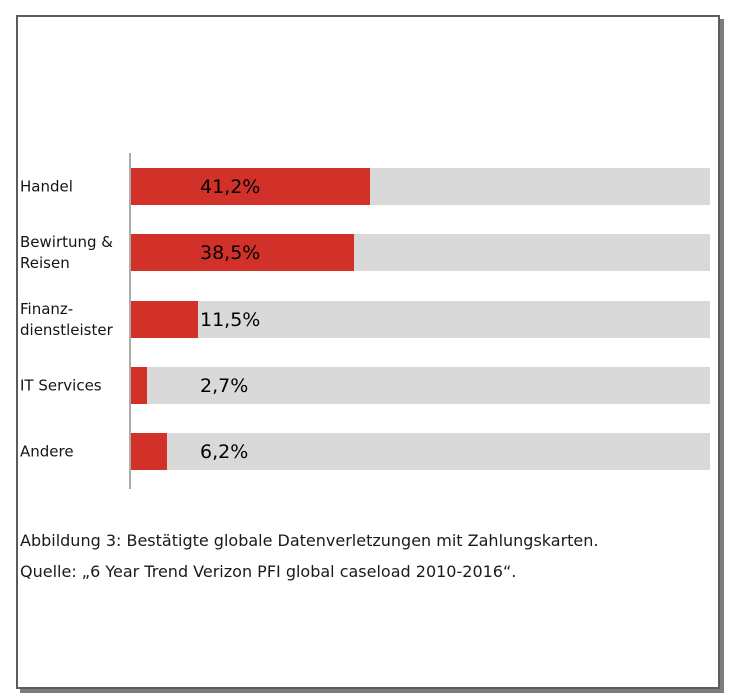  What do you see at coordinates (67, 241) in the screenshot?
I see `category-label-line: Bewirtung &` at bounding box center [67, 241].